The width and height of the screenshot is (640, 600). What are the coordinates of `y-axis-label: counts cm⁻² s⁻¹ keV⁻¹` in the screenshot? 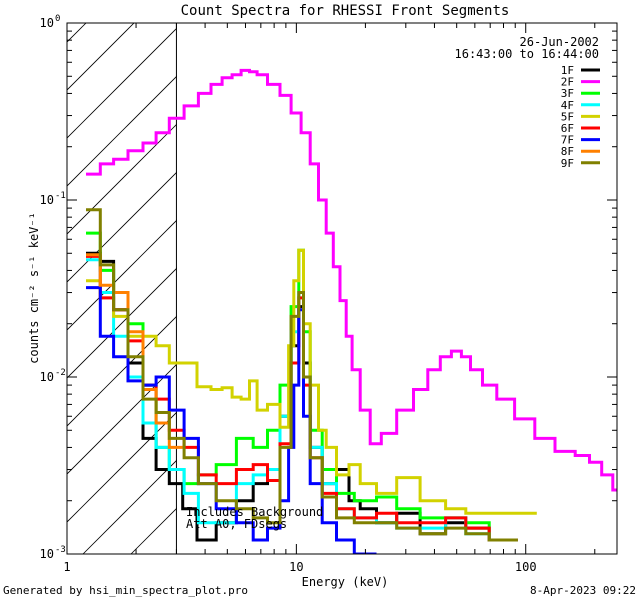 It's located at (34, 288).